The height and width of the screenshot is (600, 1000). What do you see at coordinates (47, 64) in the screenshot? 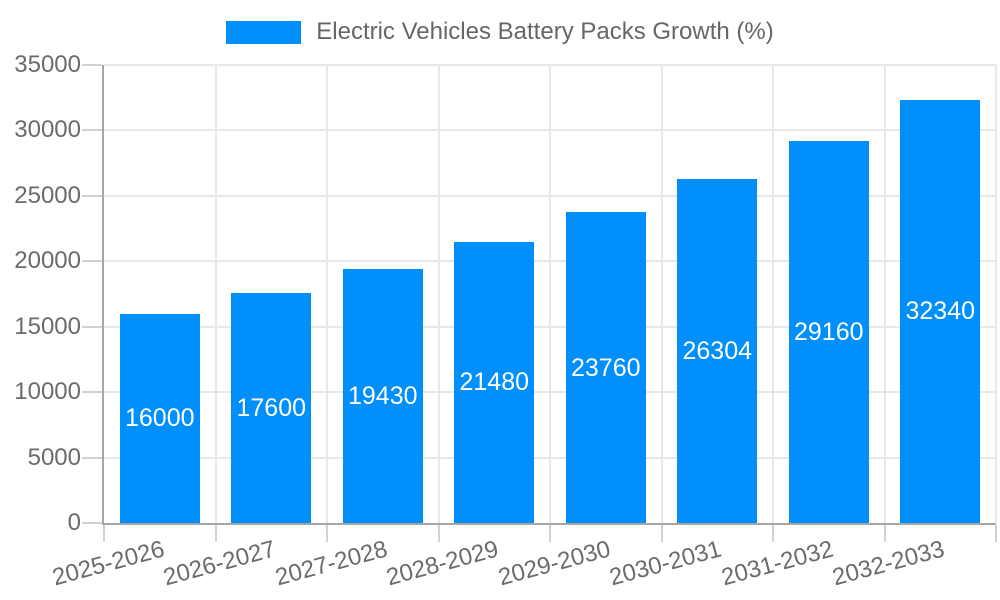
I see `y-axis-label: 35000` at bounding box center [47, 64].